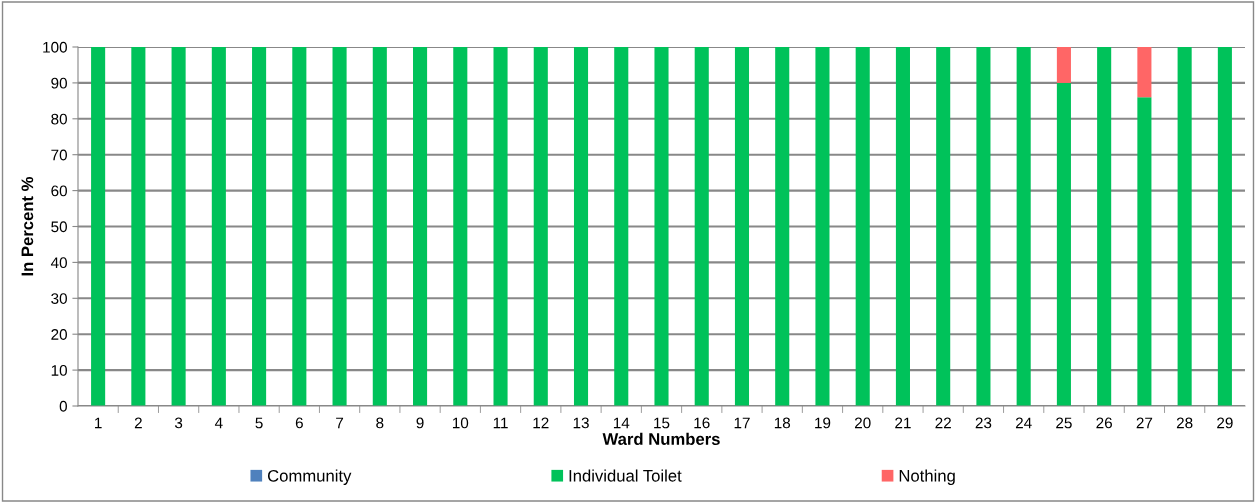  What do you see at coordinates (1144, 423) in the screenshot?
I see `x-tick-label: 27` at bounding box center [1144, 423].